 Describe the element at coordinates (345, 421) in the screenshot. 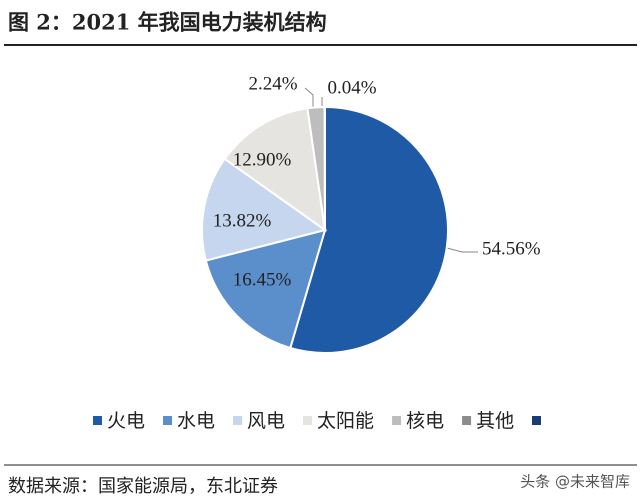

I see `legend-label: 太阳能` at that location.